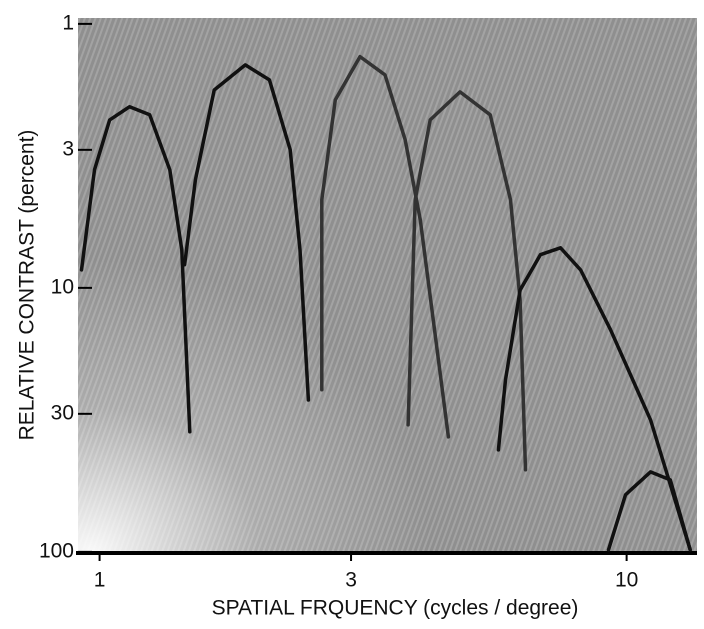 This screenshot has width=704, height=629. Describe the element at coordinates (68, 22) in the screenshot. I see `y-tick-label: 1` at that location.